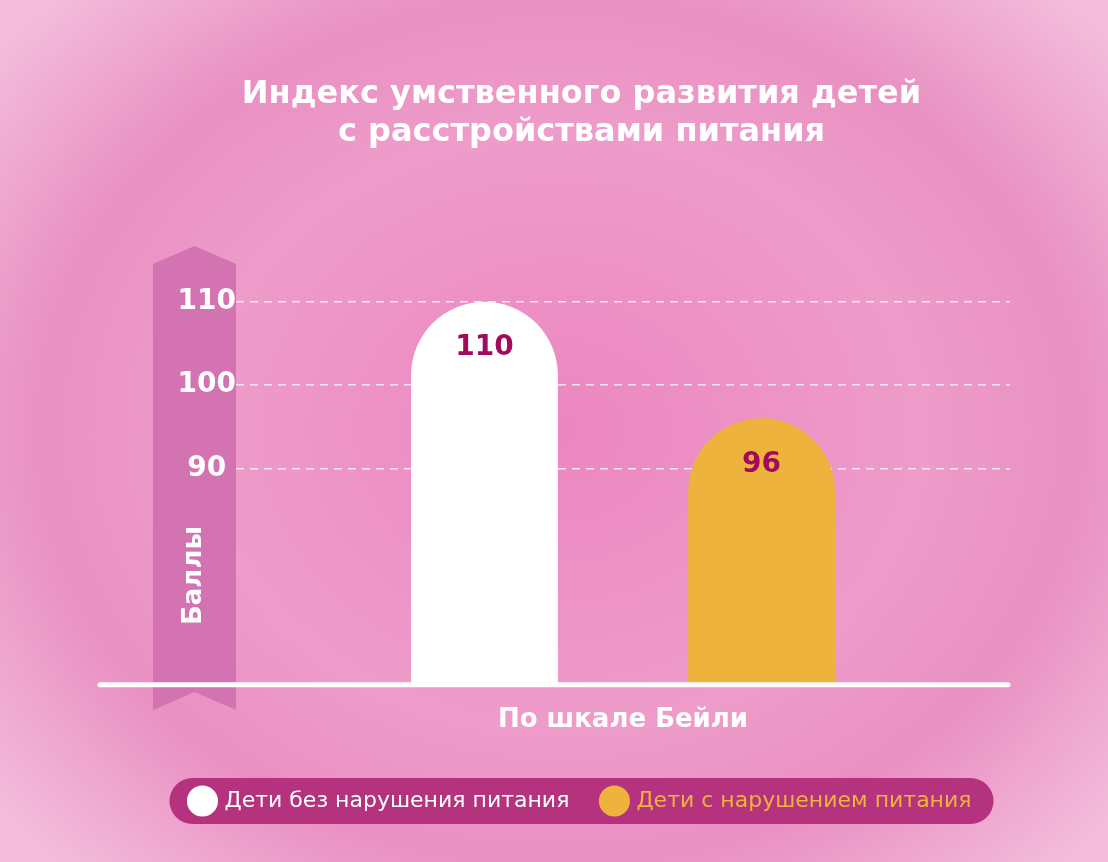 The height and width of the screenshot is (862, 1108). I want to click on legend-label: Дети с нарушением питания, so click(804, 799).